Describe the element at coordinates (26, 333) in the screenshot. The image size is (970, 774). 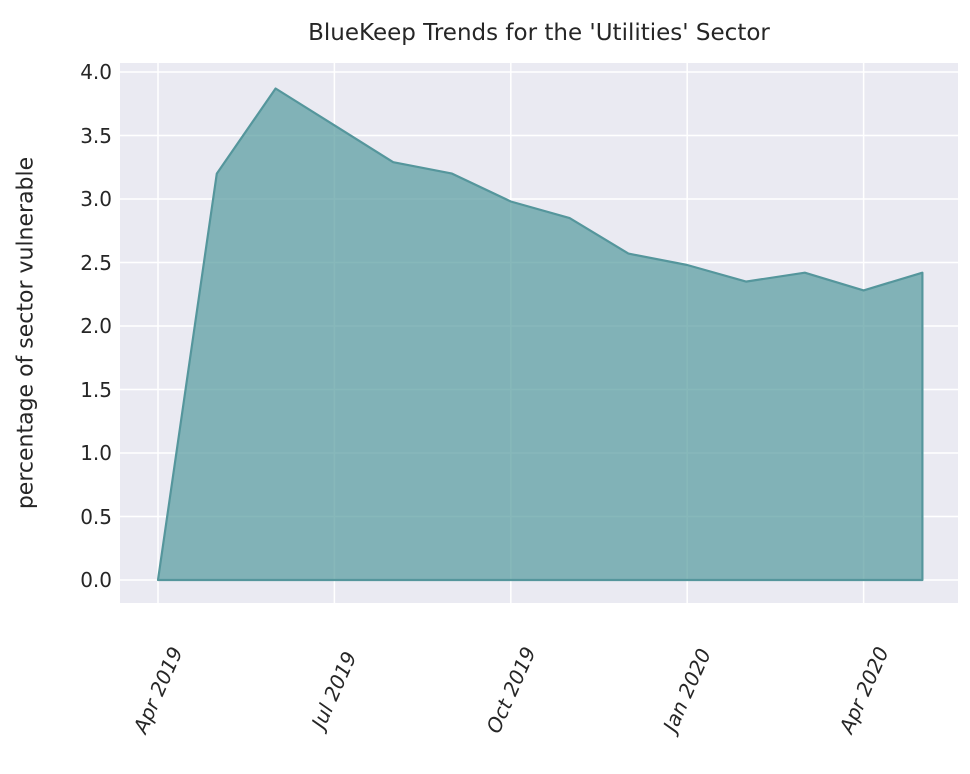
I see `y-axis-label: percentage of sector vulnerable` at that location.